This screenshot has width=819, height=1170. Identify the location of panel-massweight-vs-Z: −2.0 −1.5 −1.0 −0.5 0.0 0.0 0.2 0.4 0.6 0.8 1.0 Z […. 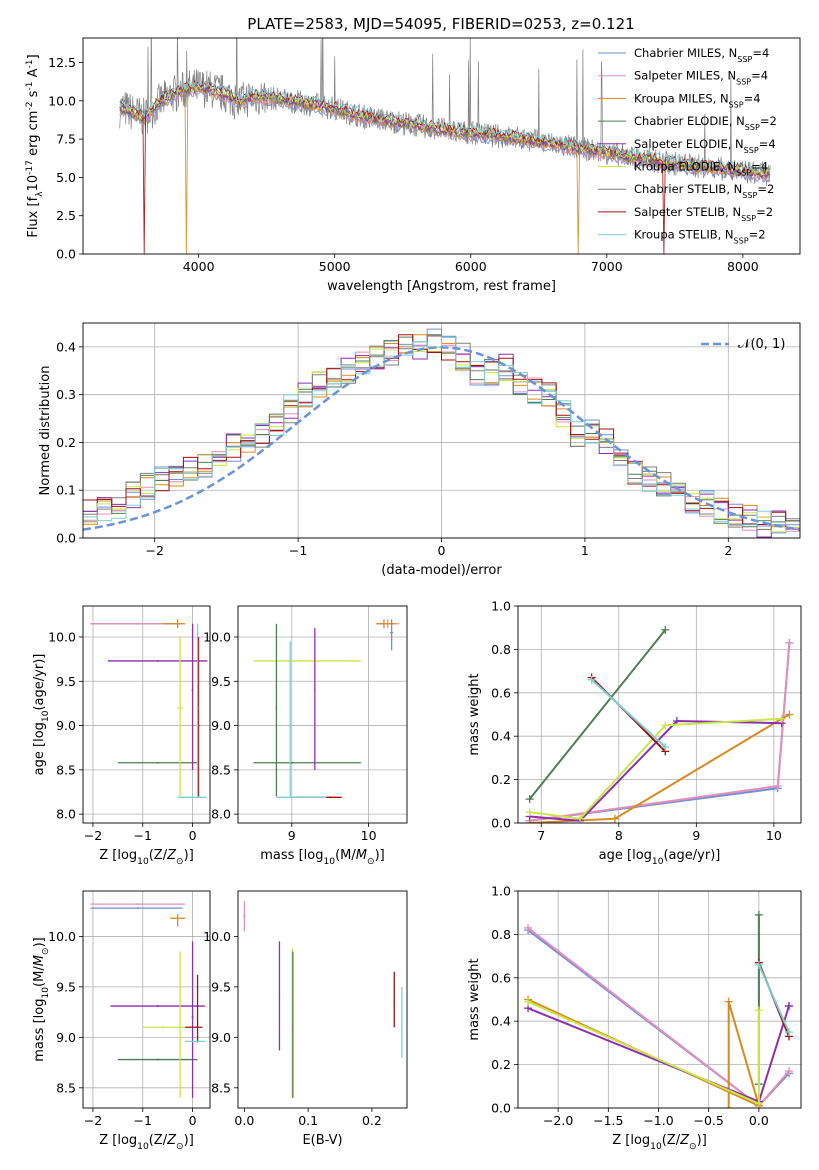
(634, 1018).